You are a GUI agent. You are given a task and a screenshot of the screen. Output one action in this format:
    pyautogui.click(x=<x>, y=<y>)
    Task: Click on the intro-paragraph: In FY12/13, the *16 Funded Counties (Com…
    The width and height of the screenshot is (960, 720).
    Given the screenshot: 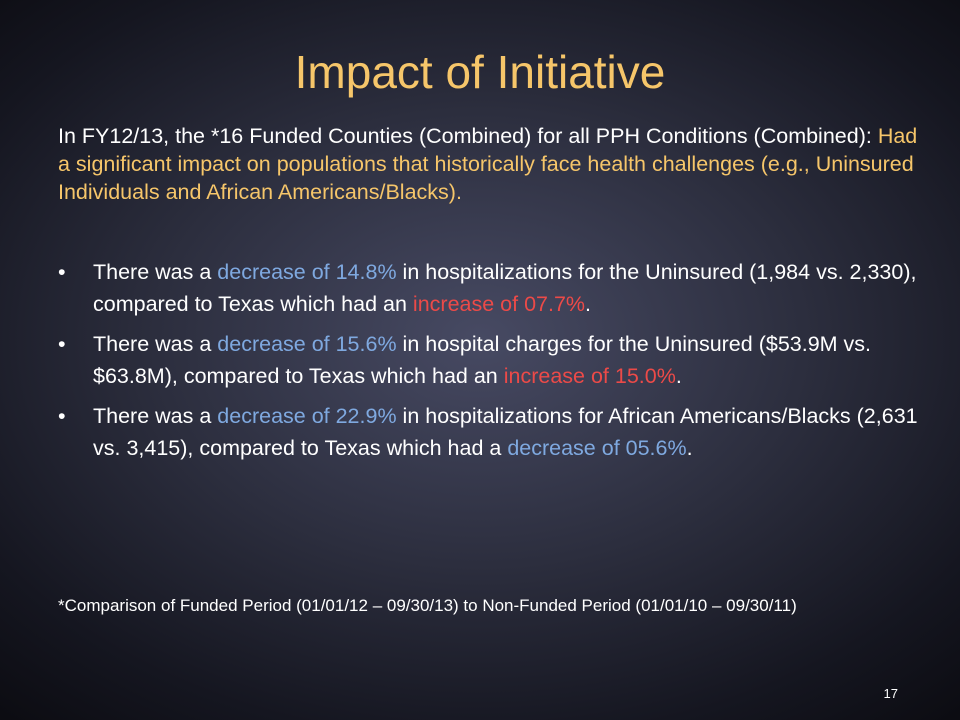 What is the action you would take?
    pyautogui.click(x=488, y=164)
    